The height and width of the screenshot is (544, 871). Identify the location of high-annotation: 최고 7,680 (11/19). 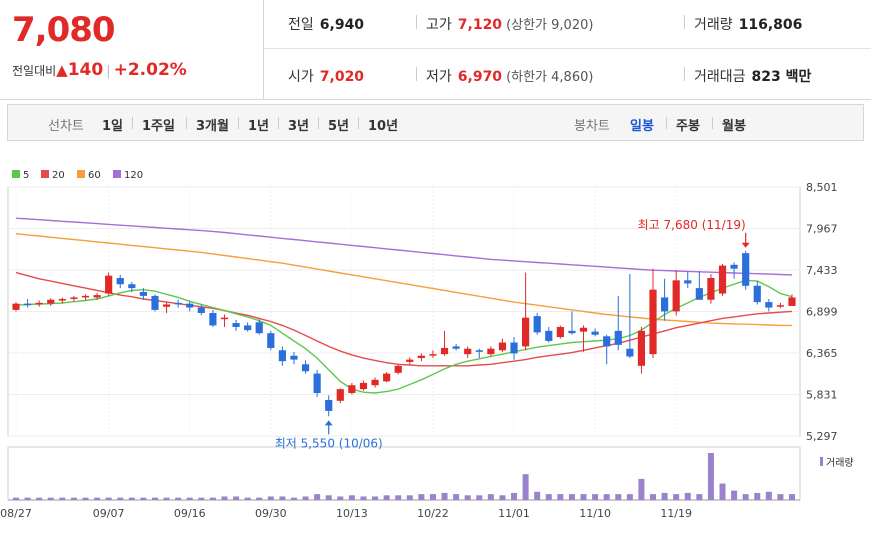
(692, 225).